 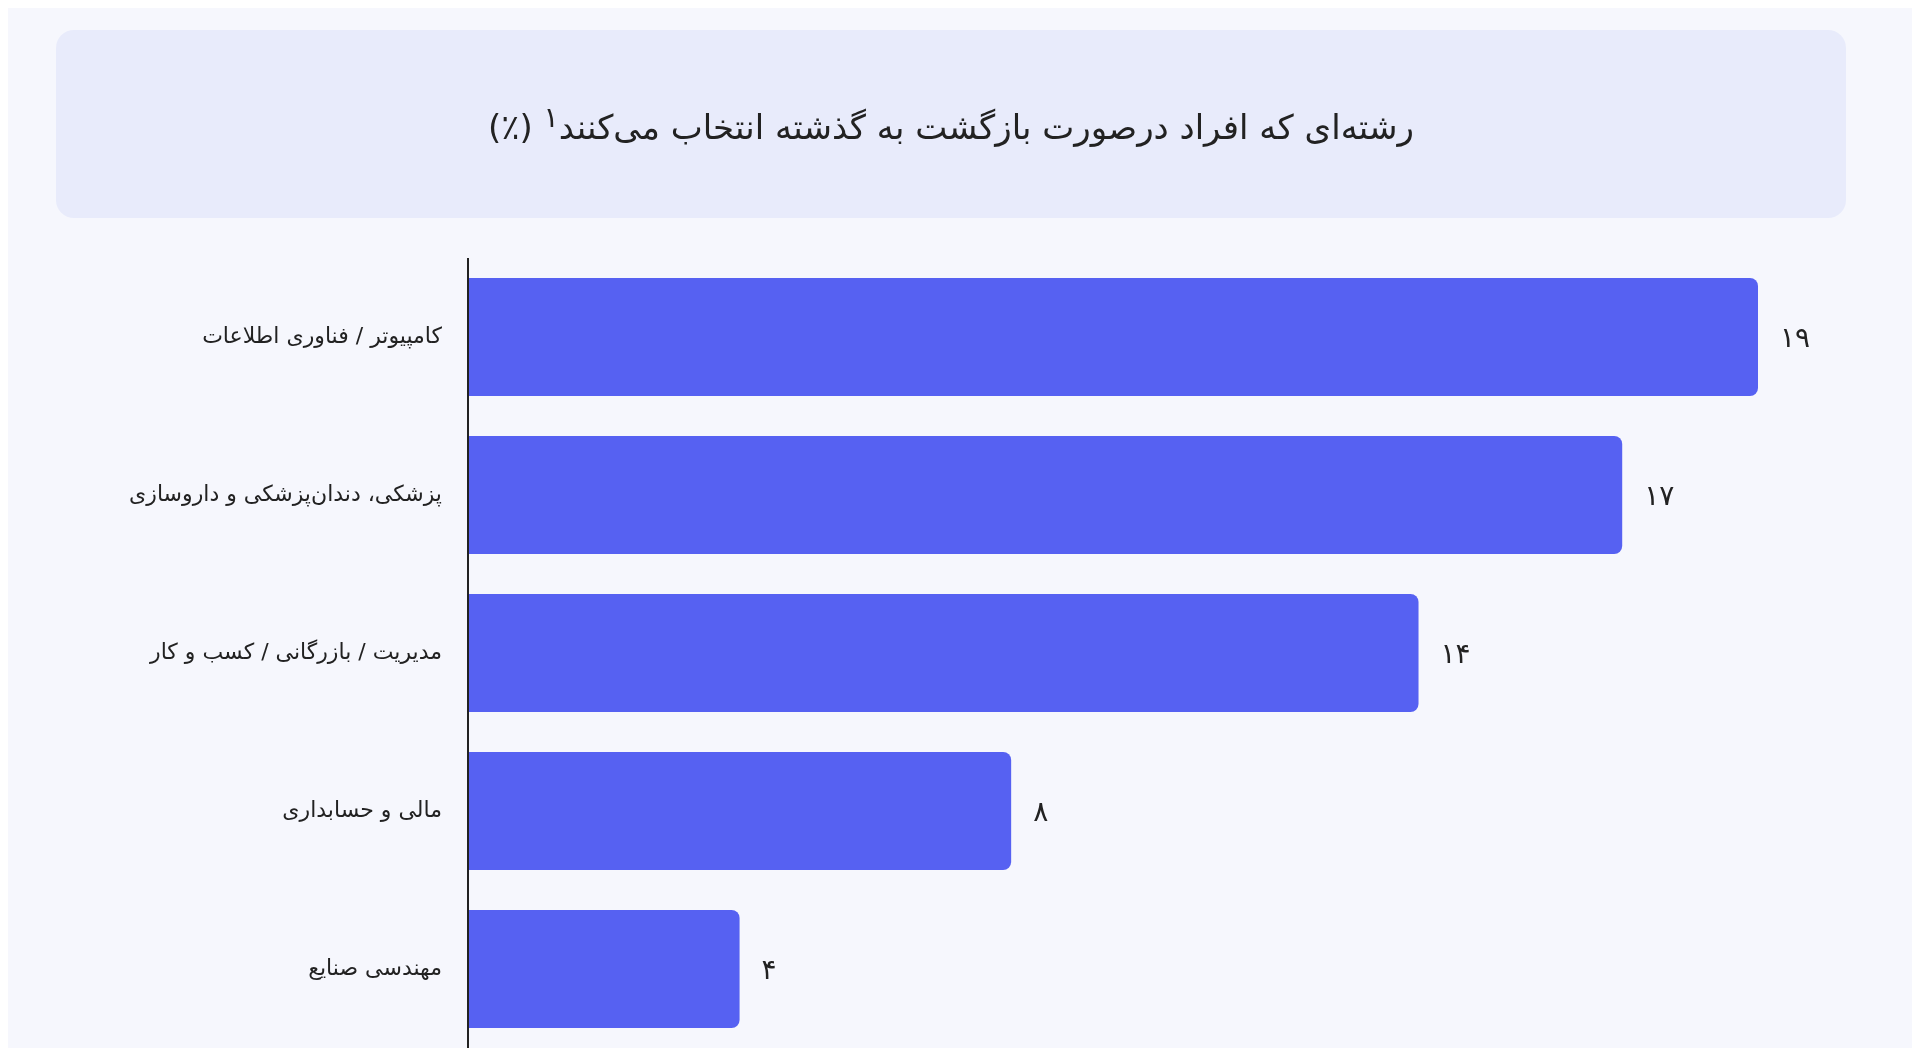 What do you see at coordinates (1795, 337) in the screenshot?
I see `data-label: ۱۹` at bounding box center [1795, 337].